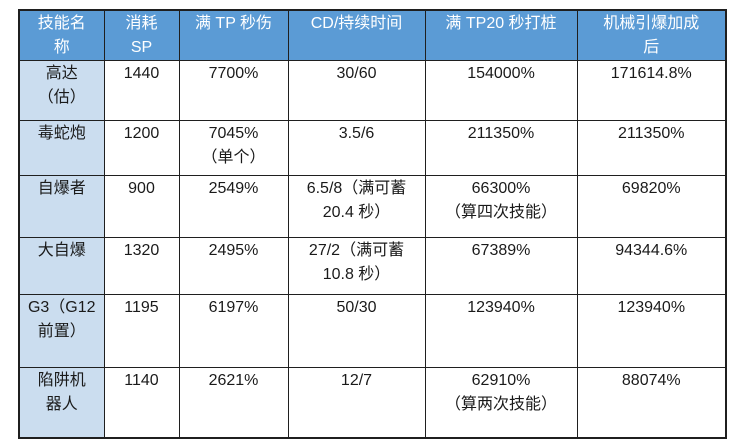 This screenshot has width=731, height=446. What do you see at coordinates (233, 90) in the screenshot?
I see `cell-full-tp-dps: 7700%` at bounding box center [233, 90].